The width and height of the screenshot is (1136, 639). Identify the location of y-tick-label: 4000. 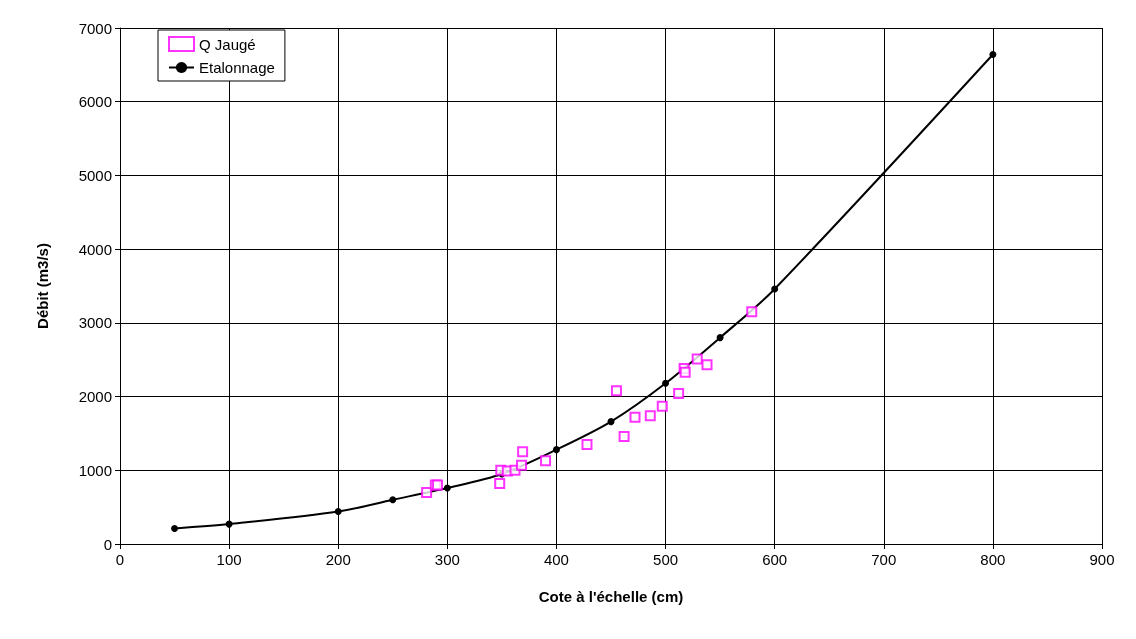
(95, 249).